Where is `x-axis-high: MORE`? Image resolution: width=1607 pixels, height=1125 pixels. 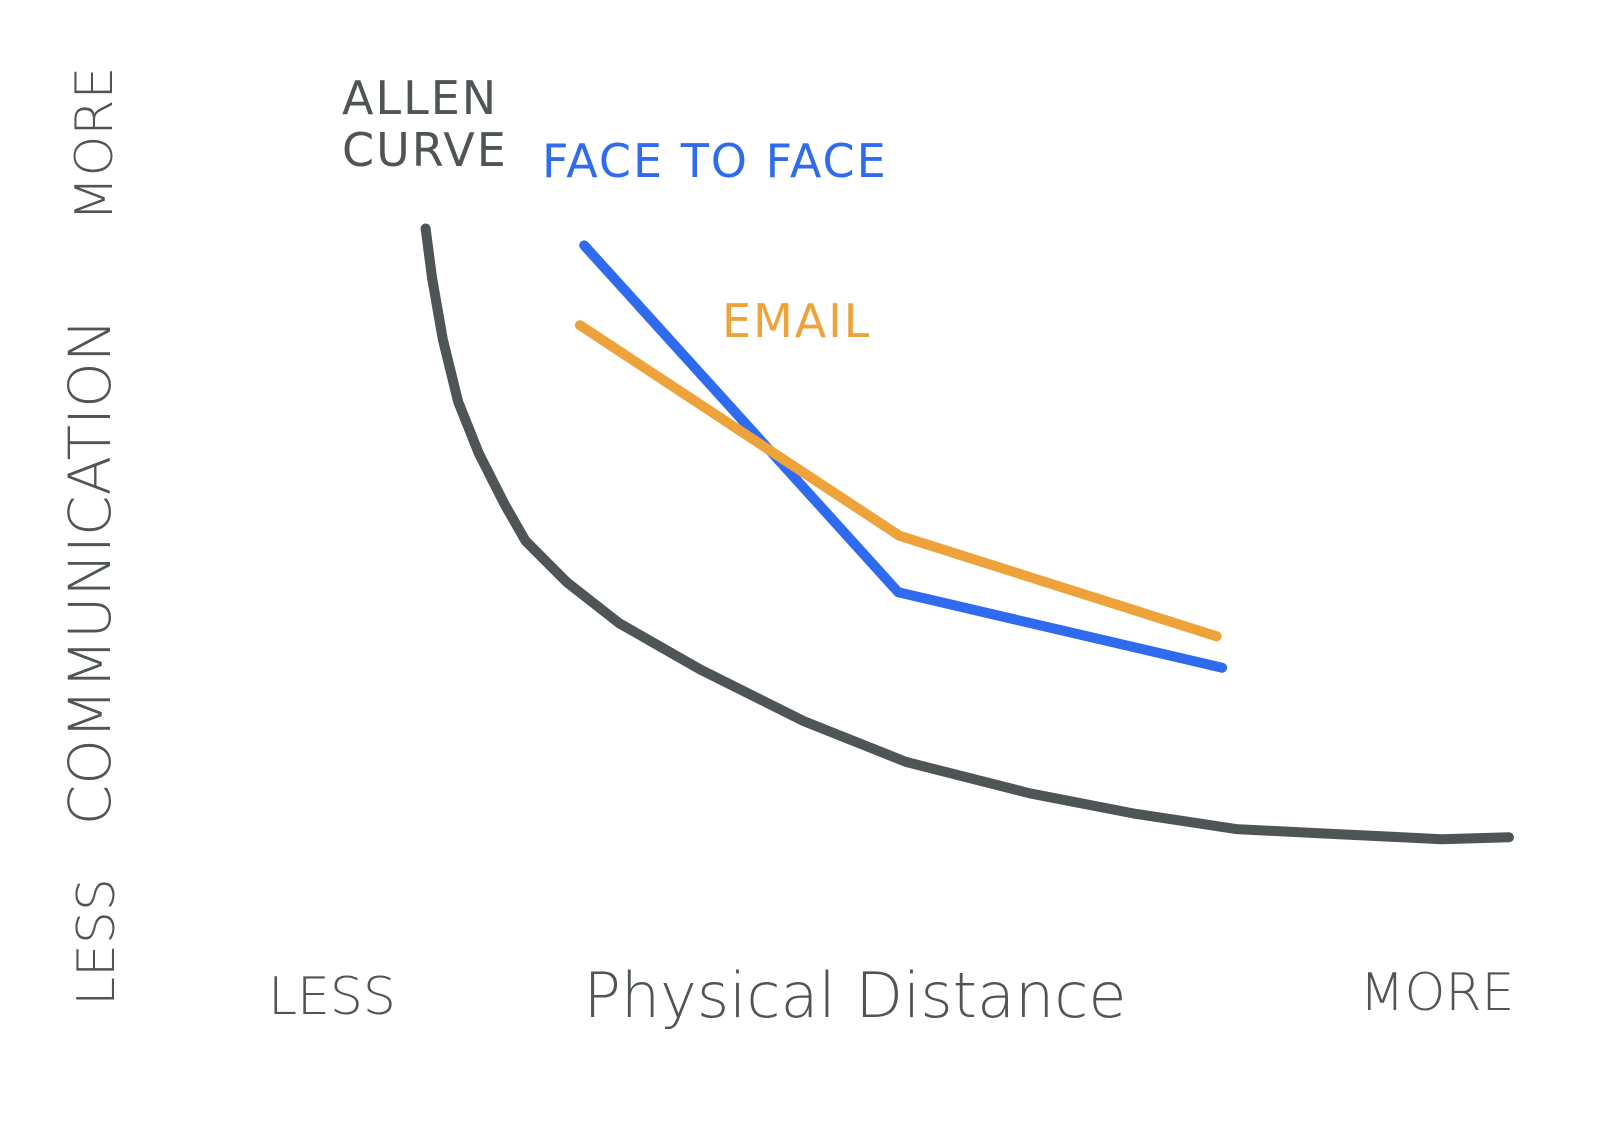
x-axis-high: MORE is located at coordinates (1437, 993).